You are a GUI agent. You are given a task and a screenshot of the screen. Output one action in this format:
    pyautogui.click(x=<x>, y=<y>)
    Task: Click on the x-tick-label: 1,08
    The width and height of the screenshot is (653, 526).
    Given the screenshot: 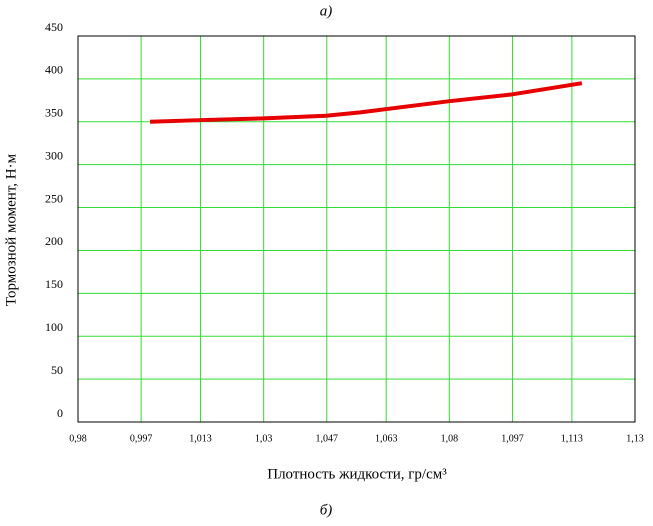 What is the action you would take?
    pyautogui.click(x=450, y=438)
    